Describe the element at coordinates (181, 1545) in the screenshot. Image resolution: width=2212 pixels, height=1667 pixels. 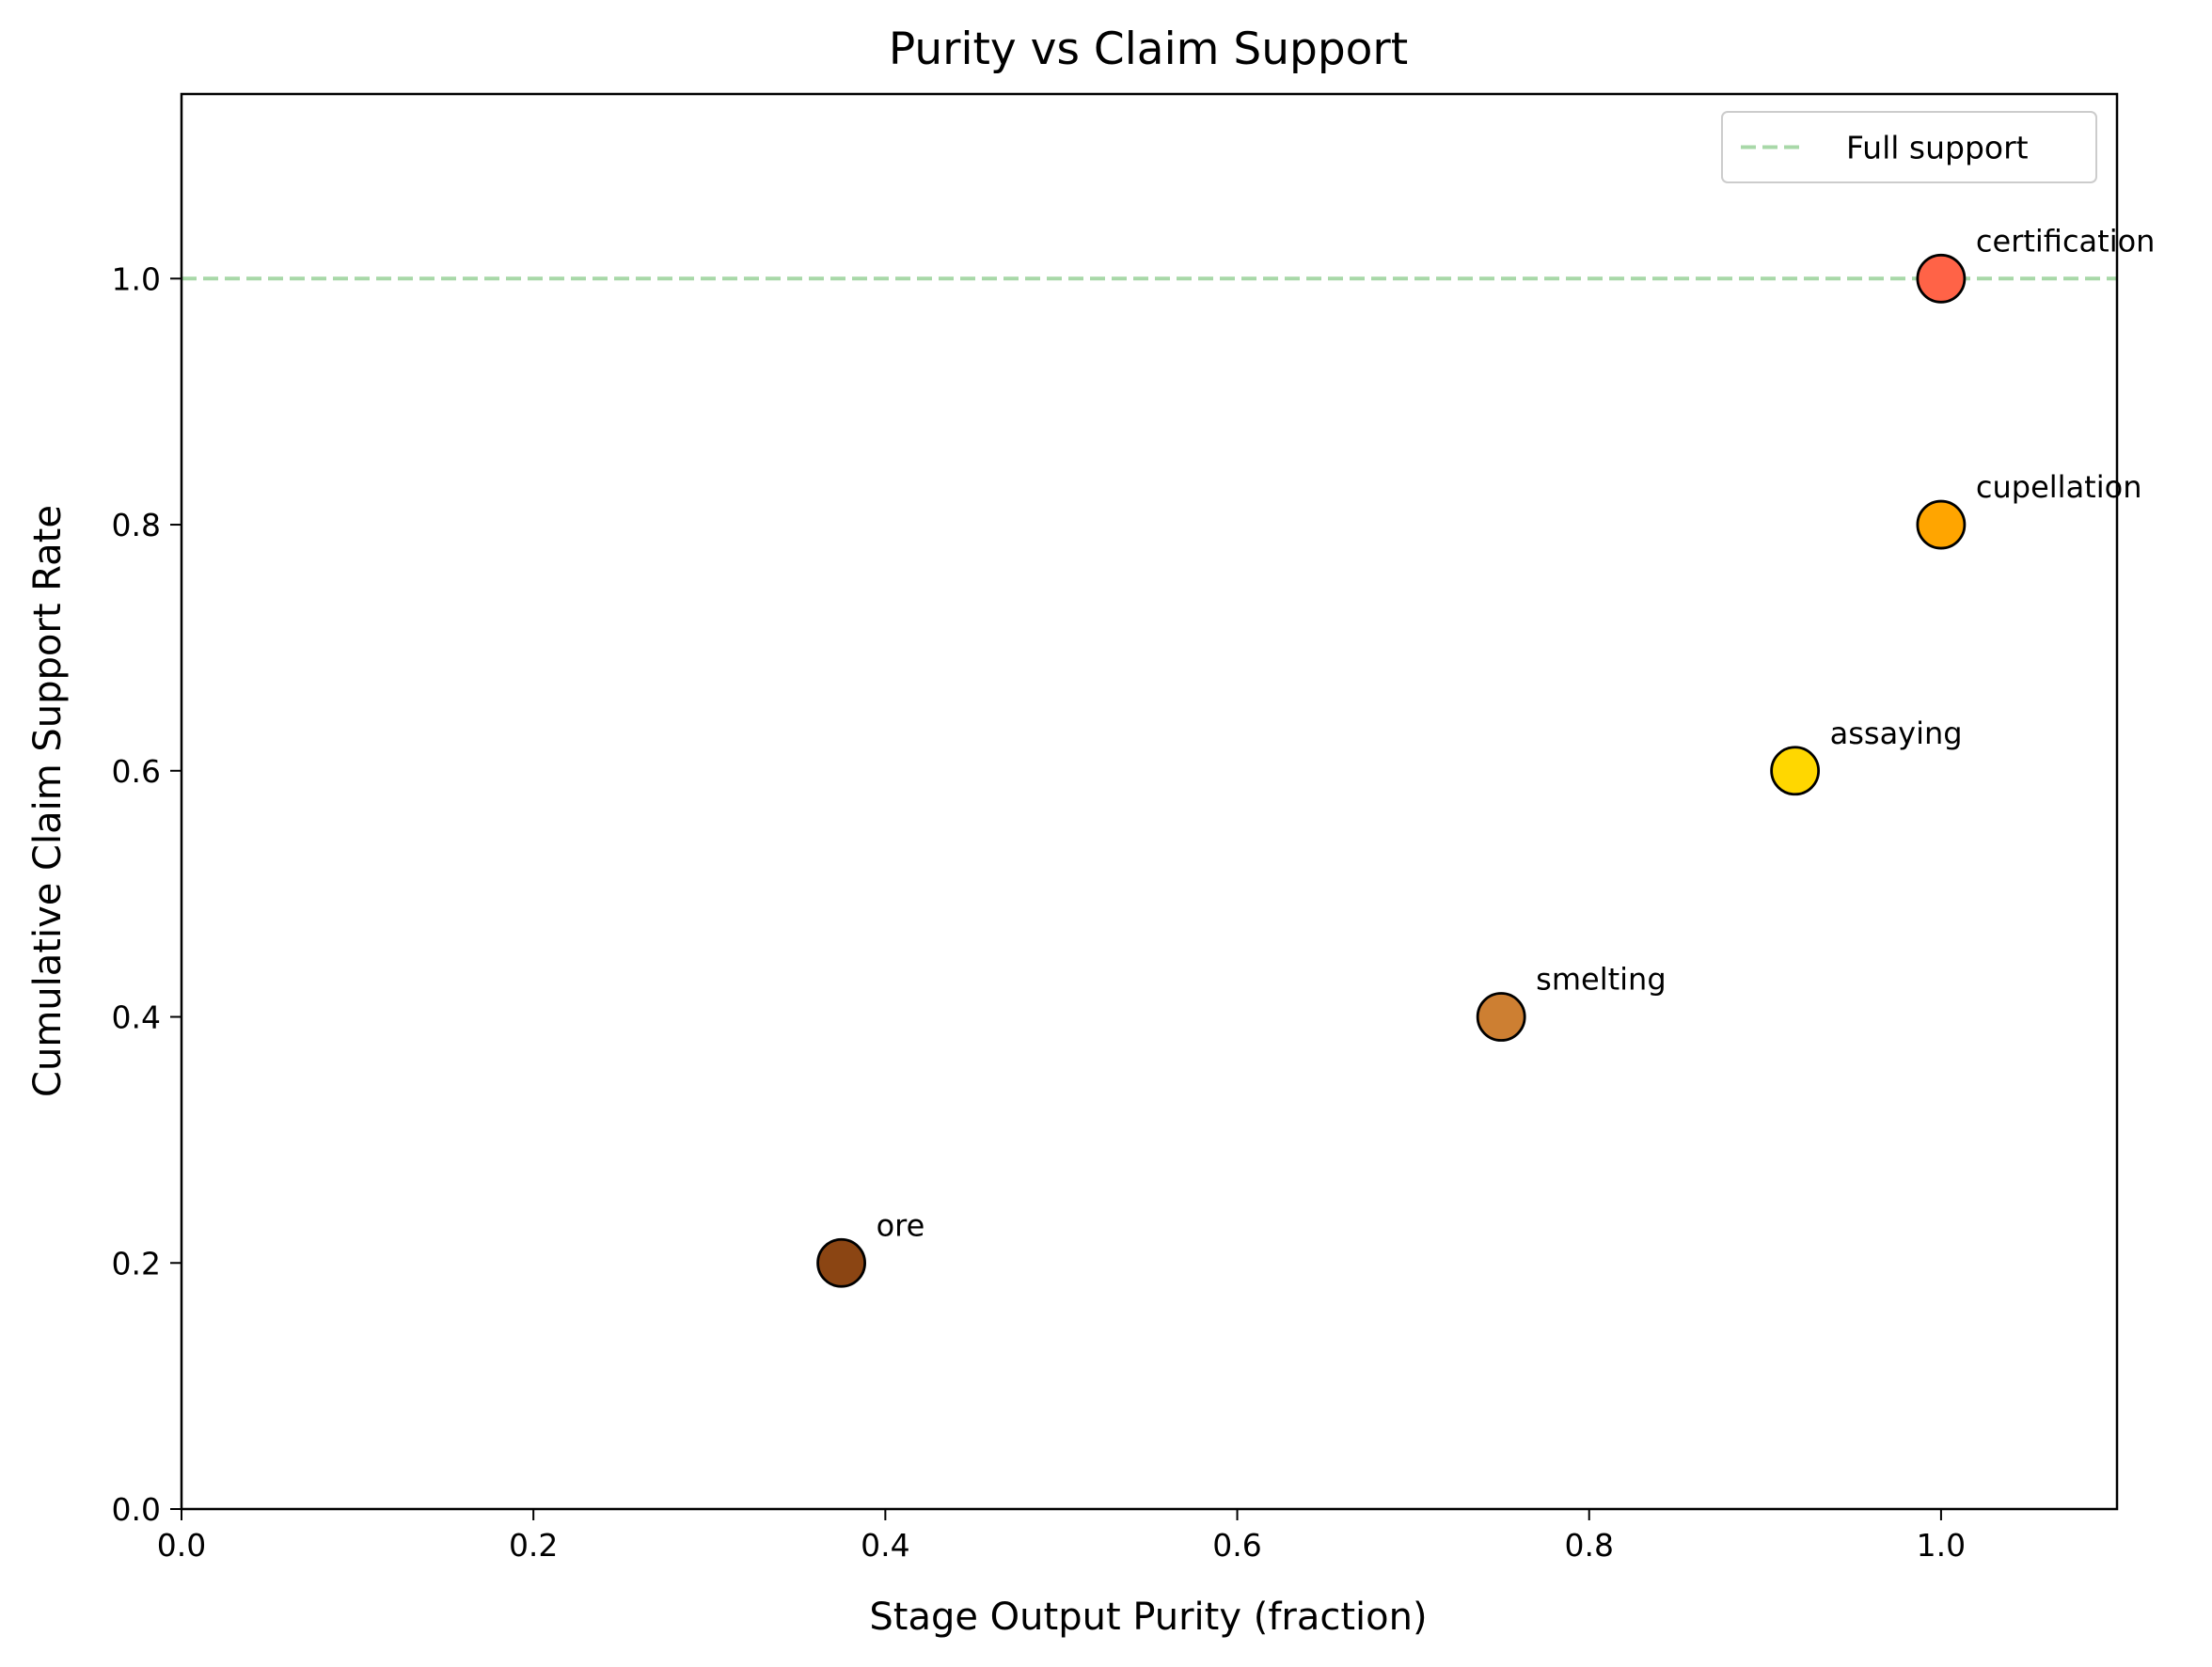
I see `x-tick-label: 0.0` at that location.